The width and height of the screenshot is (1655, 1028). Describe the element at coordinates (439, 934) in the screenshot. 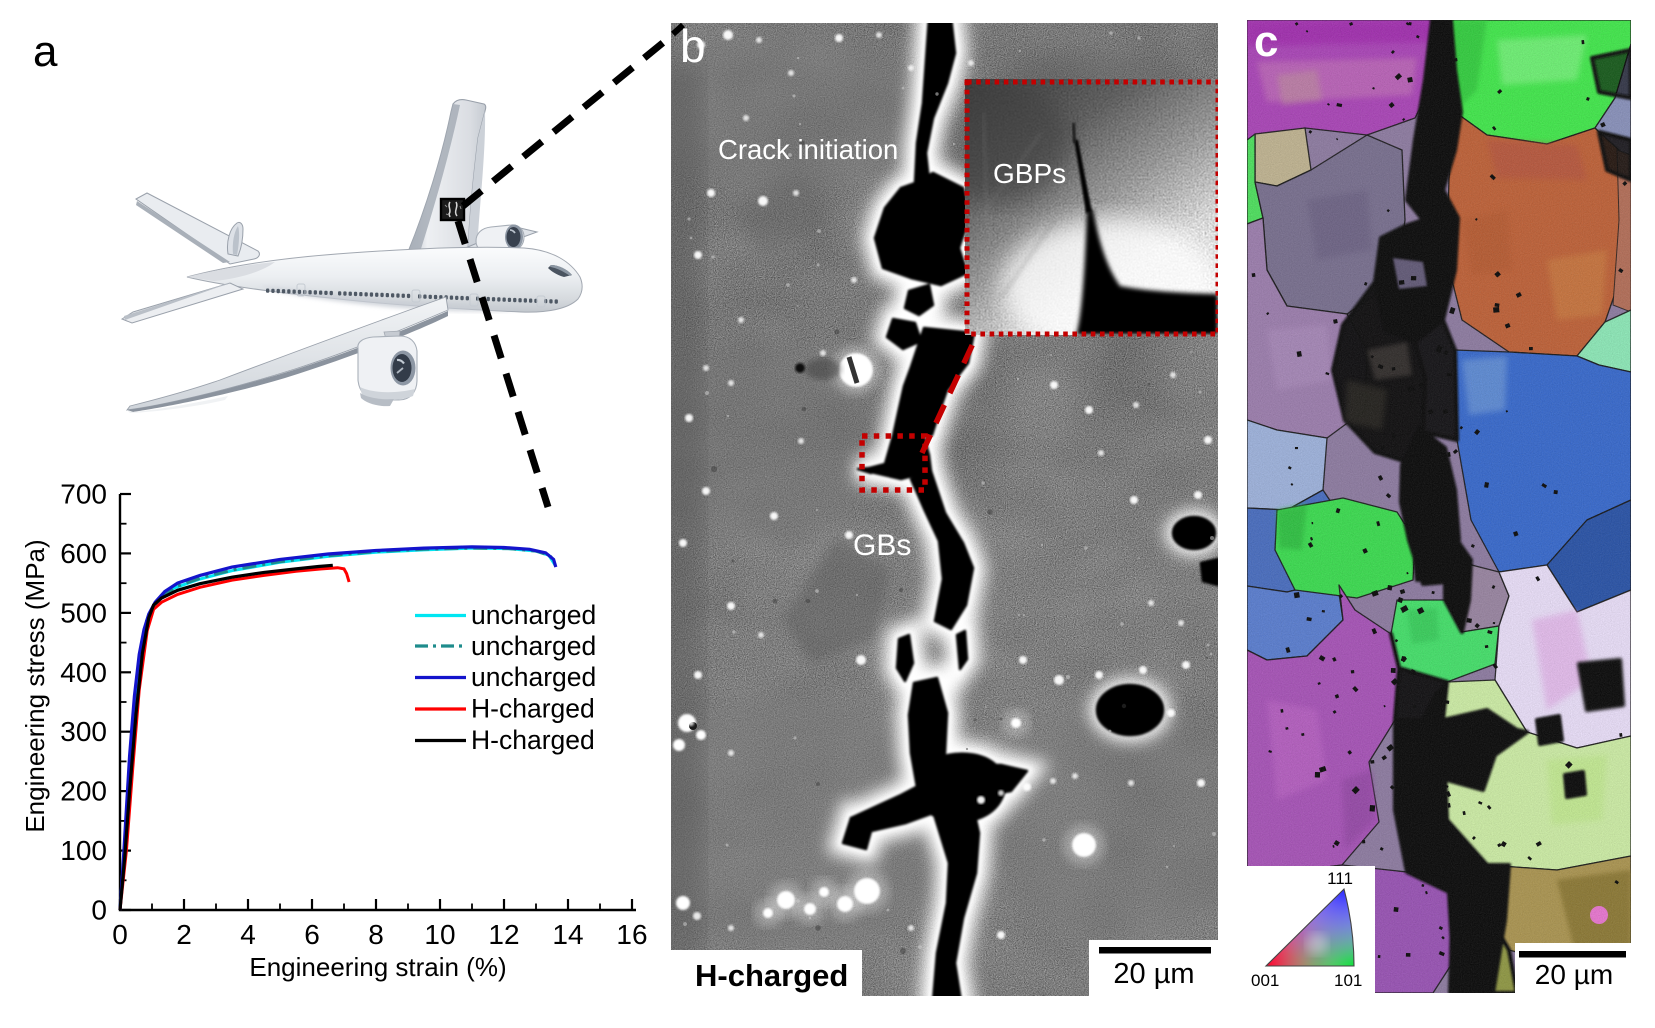

I see `svg-text: 10` at that location.